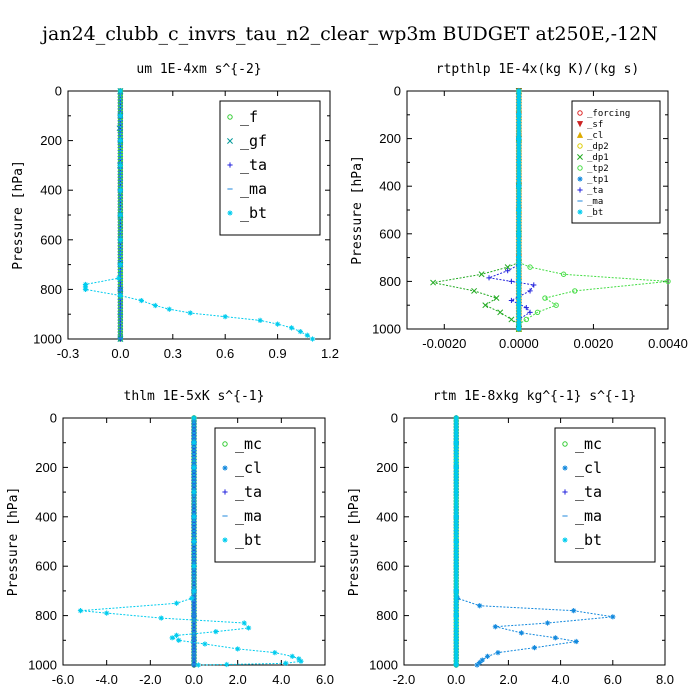 This screenshot has width=700, height=700. What do you see at coordinates (534, 541) in the screenshot?
I see `series-group` at bounding box center [534, 541].